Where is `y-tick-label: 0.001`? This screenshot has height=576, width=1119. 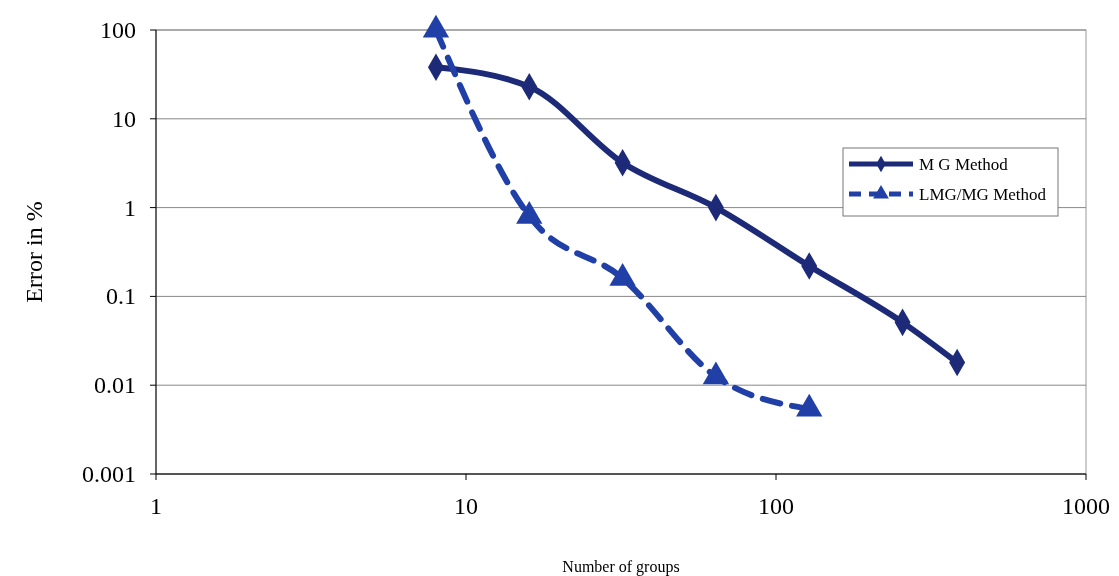 y-tick-label: 0.001 is located at coordinates (109, 474).